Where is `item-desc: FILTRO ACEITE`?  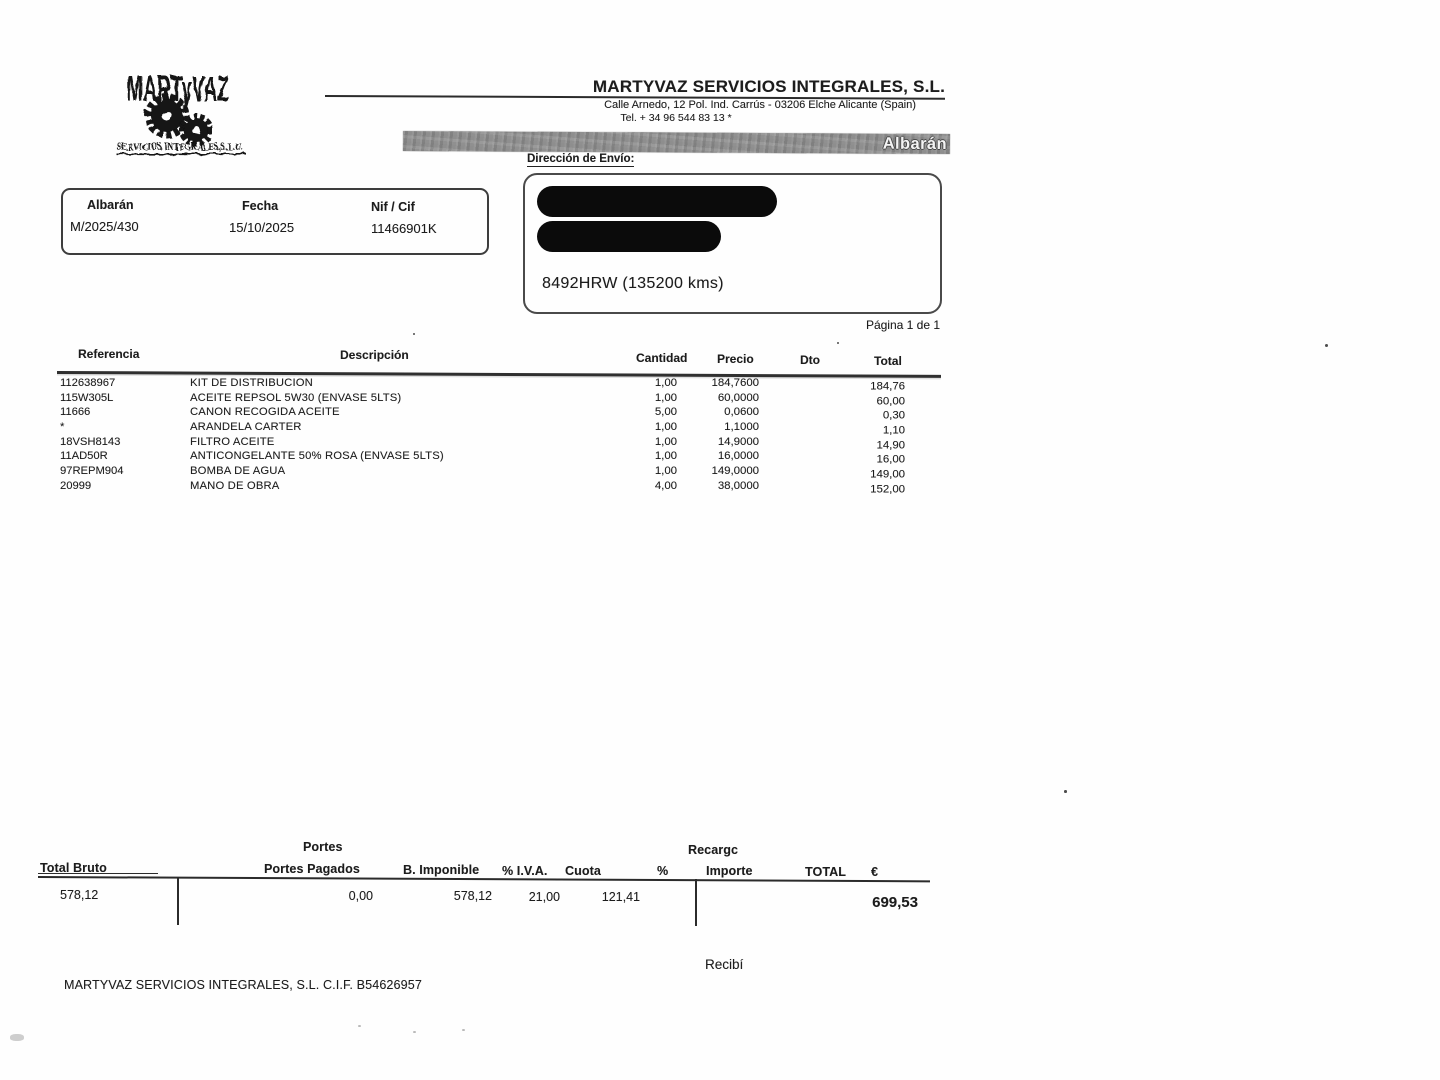 item-desc: FILTRO ACEITE is located at coordinates (232, 441).